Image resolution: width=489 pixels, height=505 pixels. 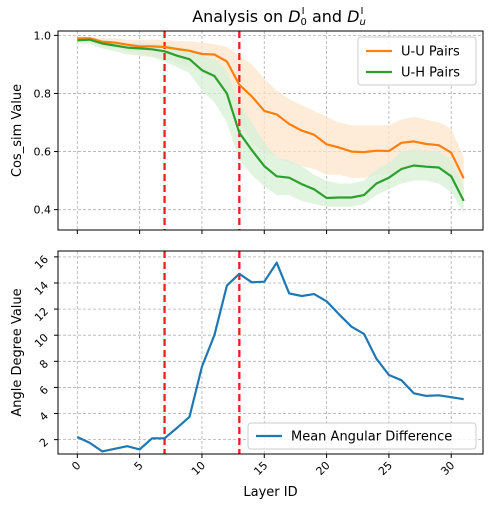 I want to click on x-tick-label: 20, so click(x=323, y=468).